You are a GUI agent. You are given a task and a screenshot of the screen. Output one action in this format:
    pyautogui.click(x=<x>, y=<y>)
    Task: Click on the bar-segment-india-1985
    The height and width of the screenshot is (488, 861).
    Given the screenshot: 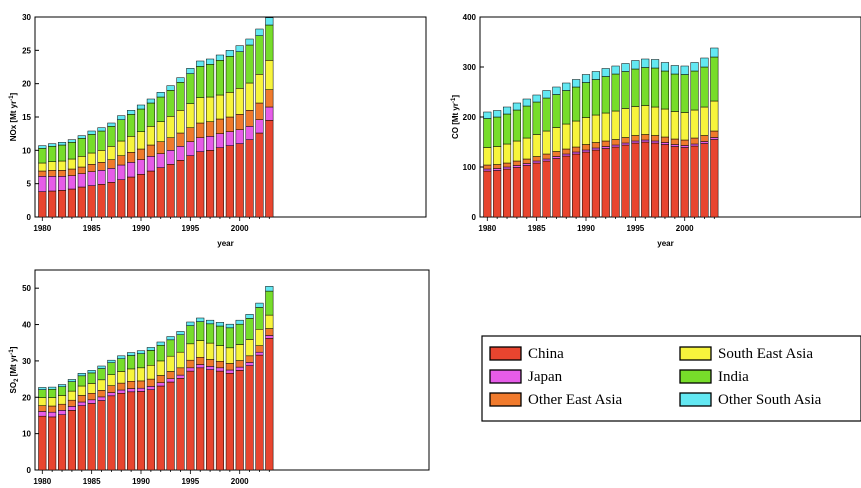 What is the action you would take?
    pyautogui.click(x=91, y=144)
    